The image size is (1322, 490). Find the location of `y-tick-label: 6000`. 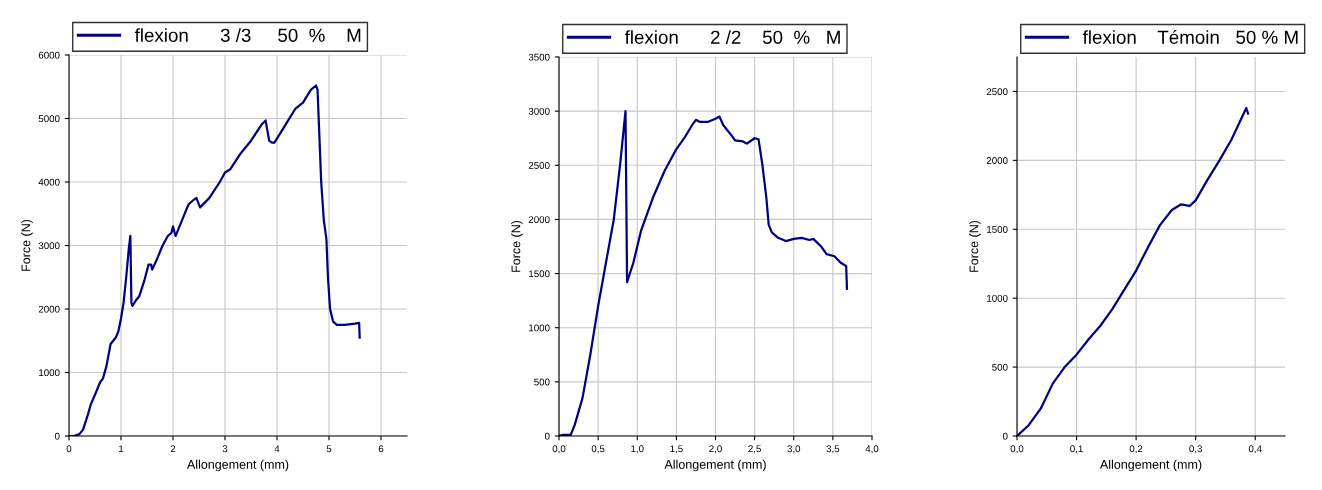

y-tick-label: 6000 is located at coordinates (49, 55).